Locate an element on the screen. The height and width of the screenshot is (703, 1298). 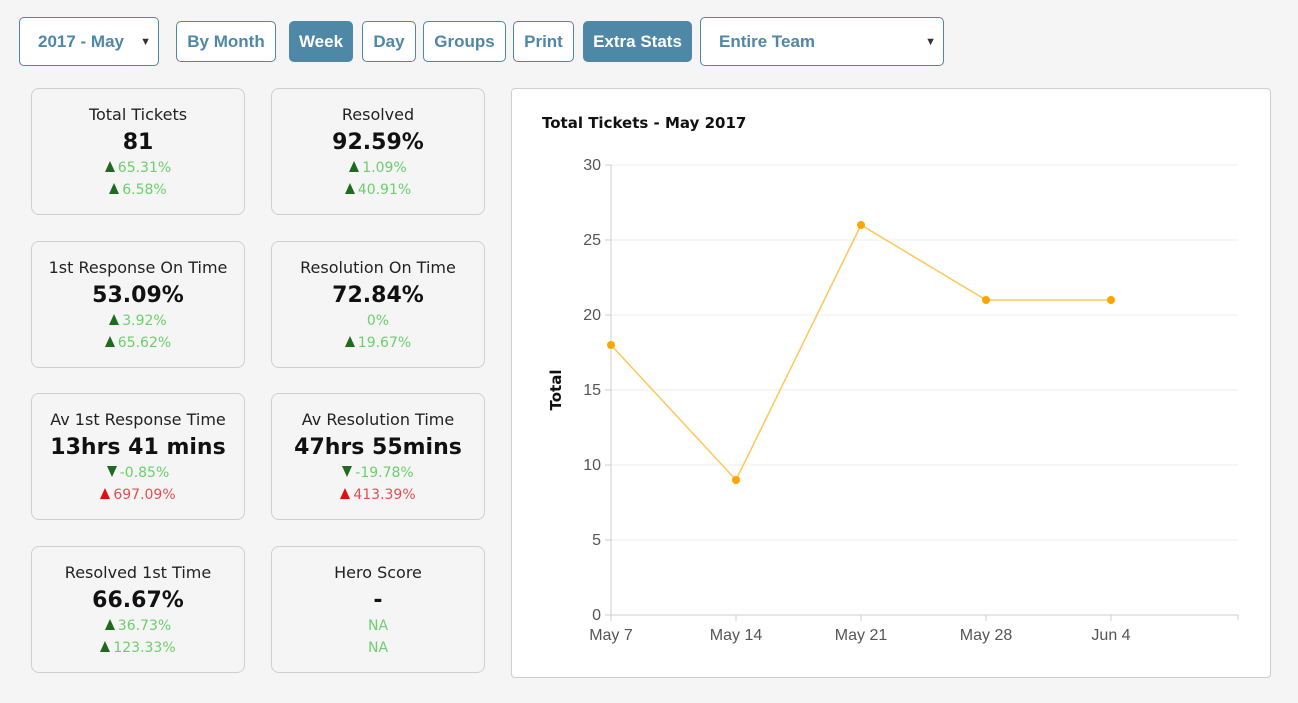
stat-card: Hero Score - NA NA is located at coordinates (378, 609).